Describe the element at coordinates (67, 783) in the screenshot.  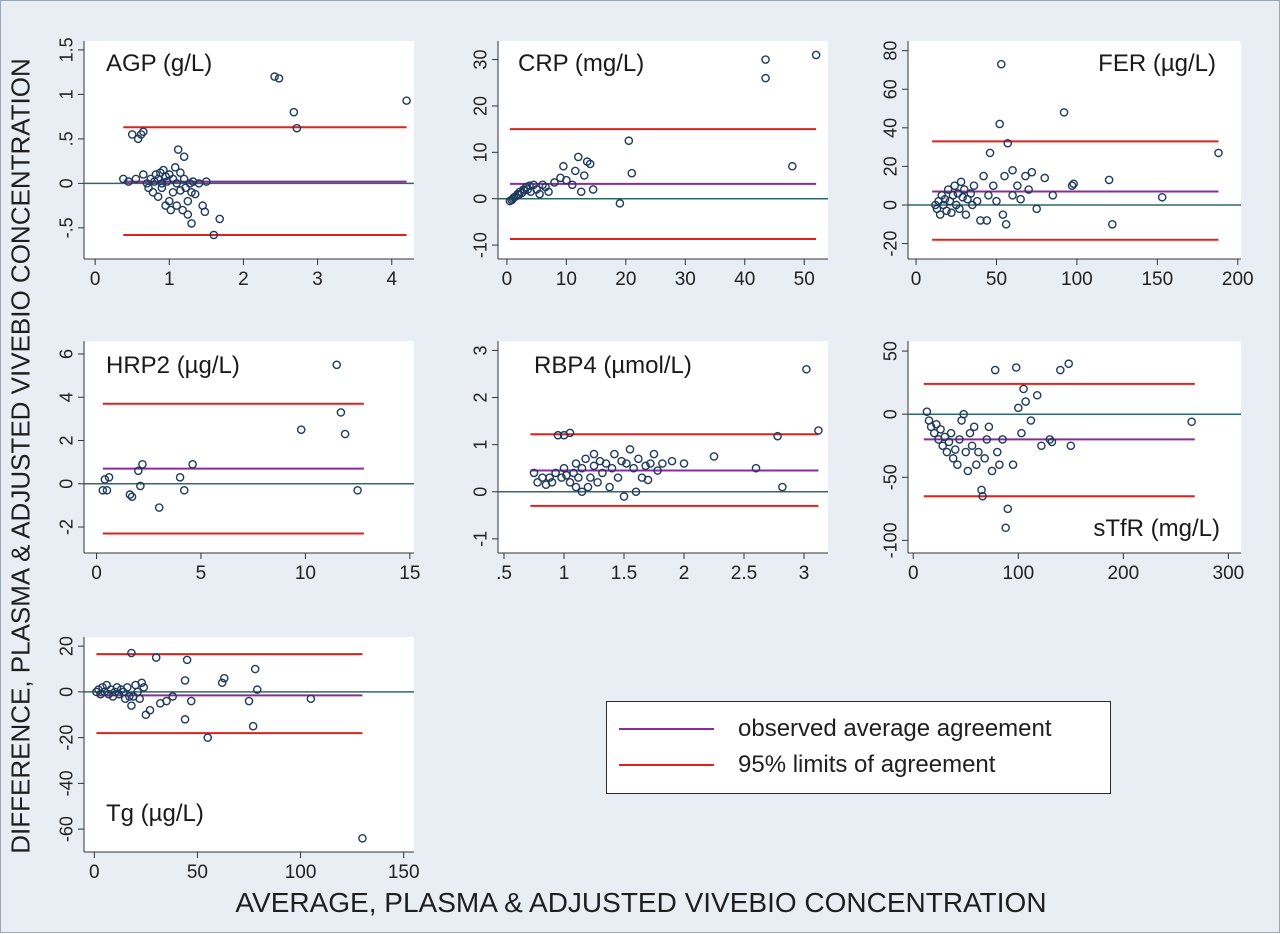
I see `y-tick-label: -40` at that location.